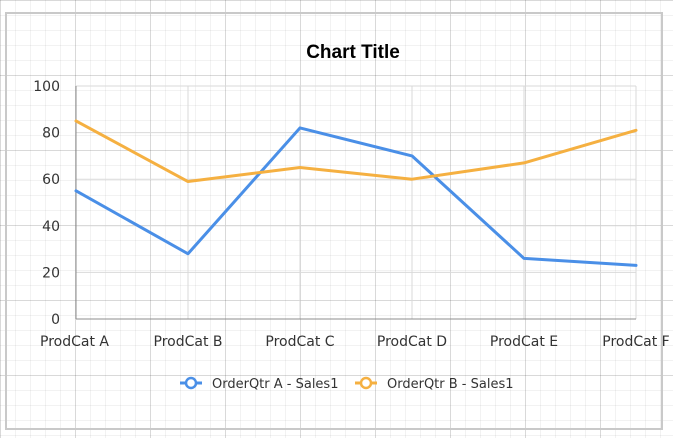 The width and height of the screenshot is (673, 438). I want to click on y-axis-ticks: 0 20 40 60 80 100, so click(46, 203).